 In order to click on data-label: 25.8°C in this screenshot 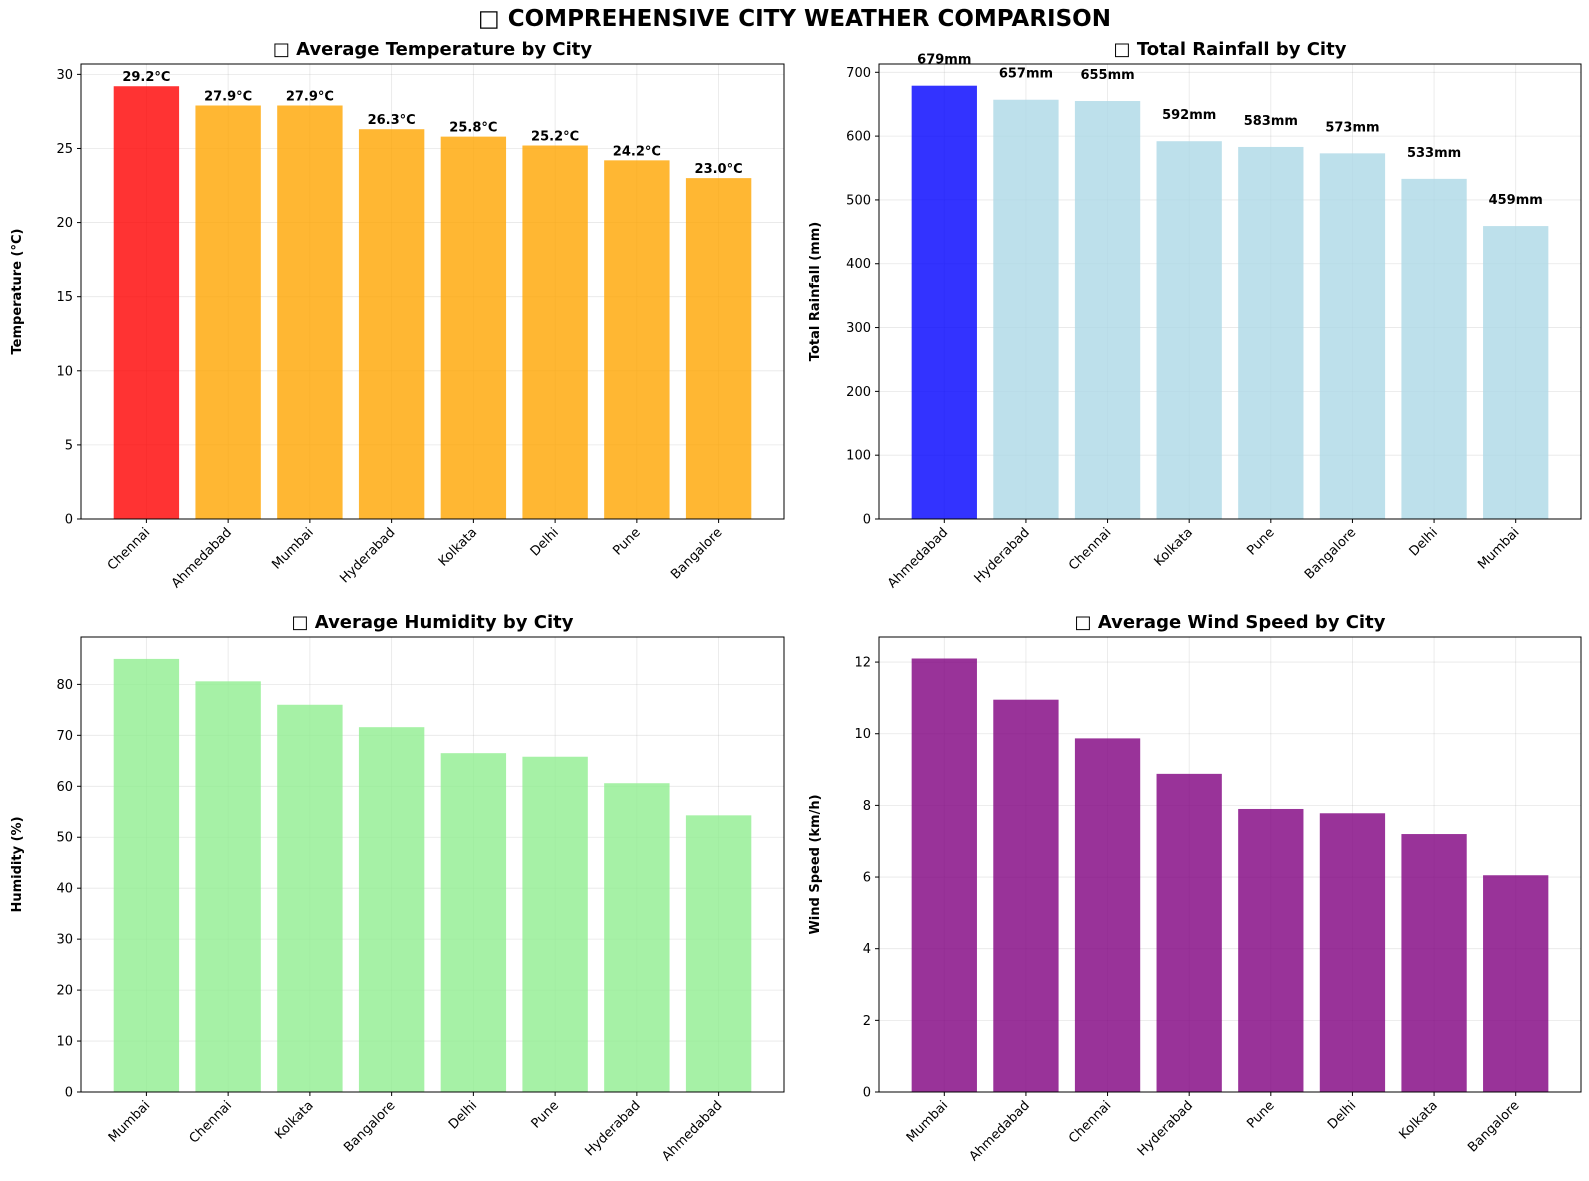, I will do `click(473, 128)`.